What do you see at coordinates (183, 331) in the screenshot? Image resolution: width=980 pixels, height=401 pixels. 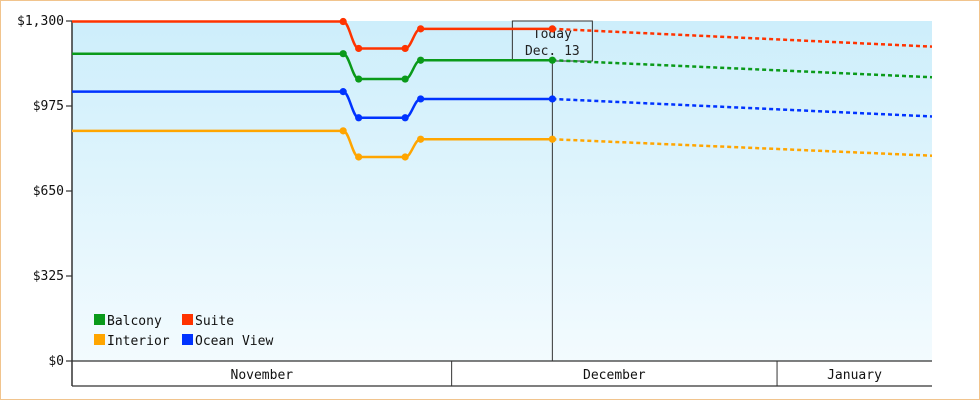 I see `legend: Balcony Suite Interior Ocean View` at bounding box center [183, 331].